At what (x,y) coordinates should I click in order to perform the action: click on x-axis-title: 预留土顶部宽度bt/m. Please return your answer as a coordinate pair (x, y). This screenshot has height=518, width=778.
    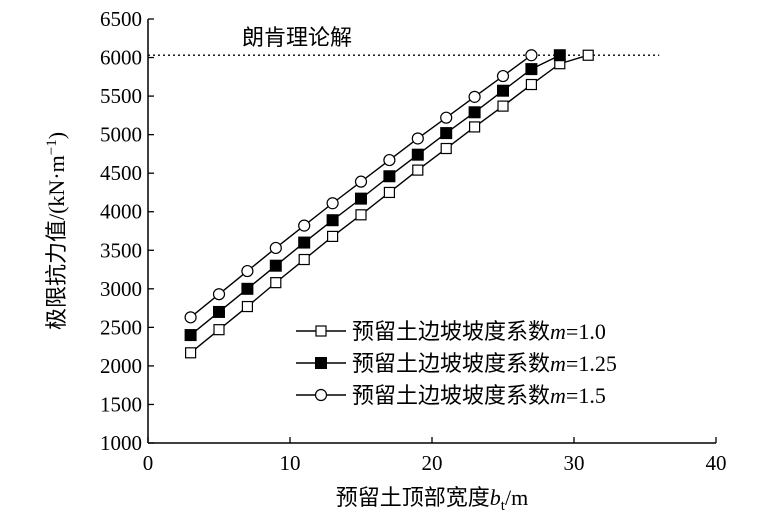
    Looking at the image, I should click on (432, 499).